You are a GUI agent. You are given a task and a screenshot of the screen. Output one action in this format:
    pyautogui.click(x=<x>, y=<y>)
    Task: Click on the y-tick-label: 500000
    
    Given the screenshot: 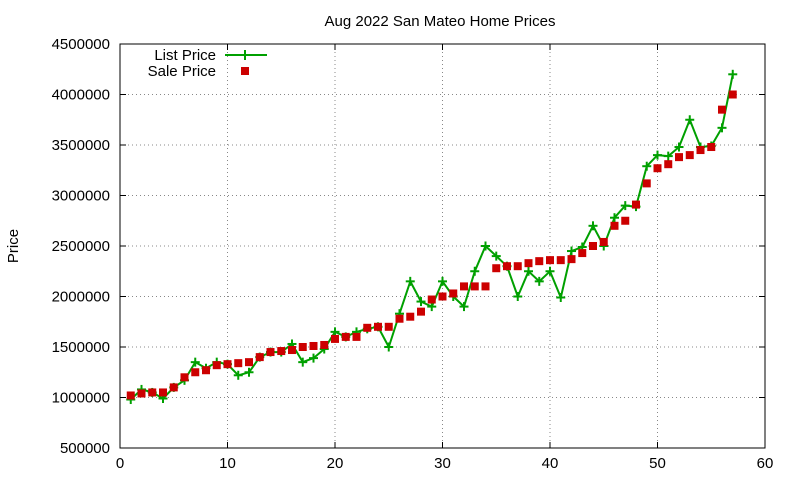 What is the action you would take?
    pyautogui.click(x=85, y=448)
    